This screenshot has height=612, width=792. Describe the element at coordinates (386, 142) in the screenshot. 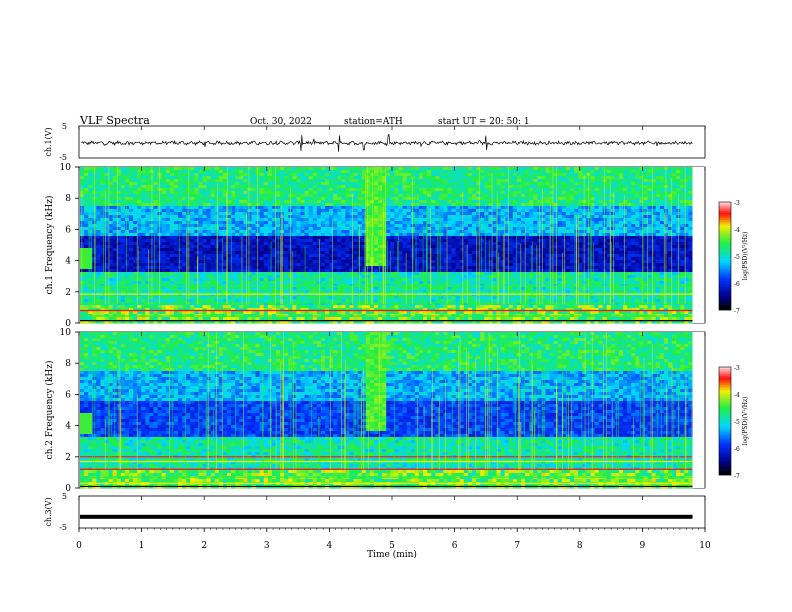

I see `ch1-trace` at that location.